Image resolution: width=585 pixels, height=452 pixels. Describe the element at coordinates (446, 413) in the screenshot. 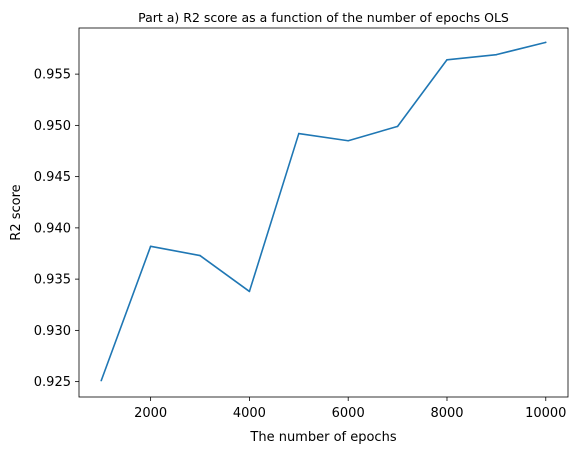

I see `x-tick-label: 8000` at that location.